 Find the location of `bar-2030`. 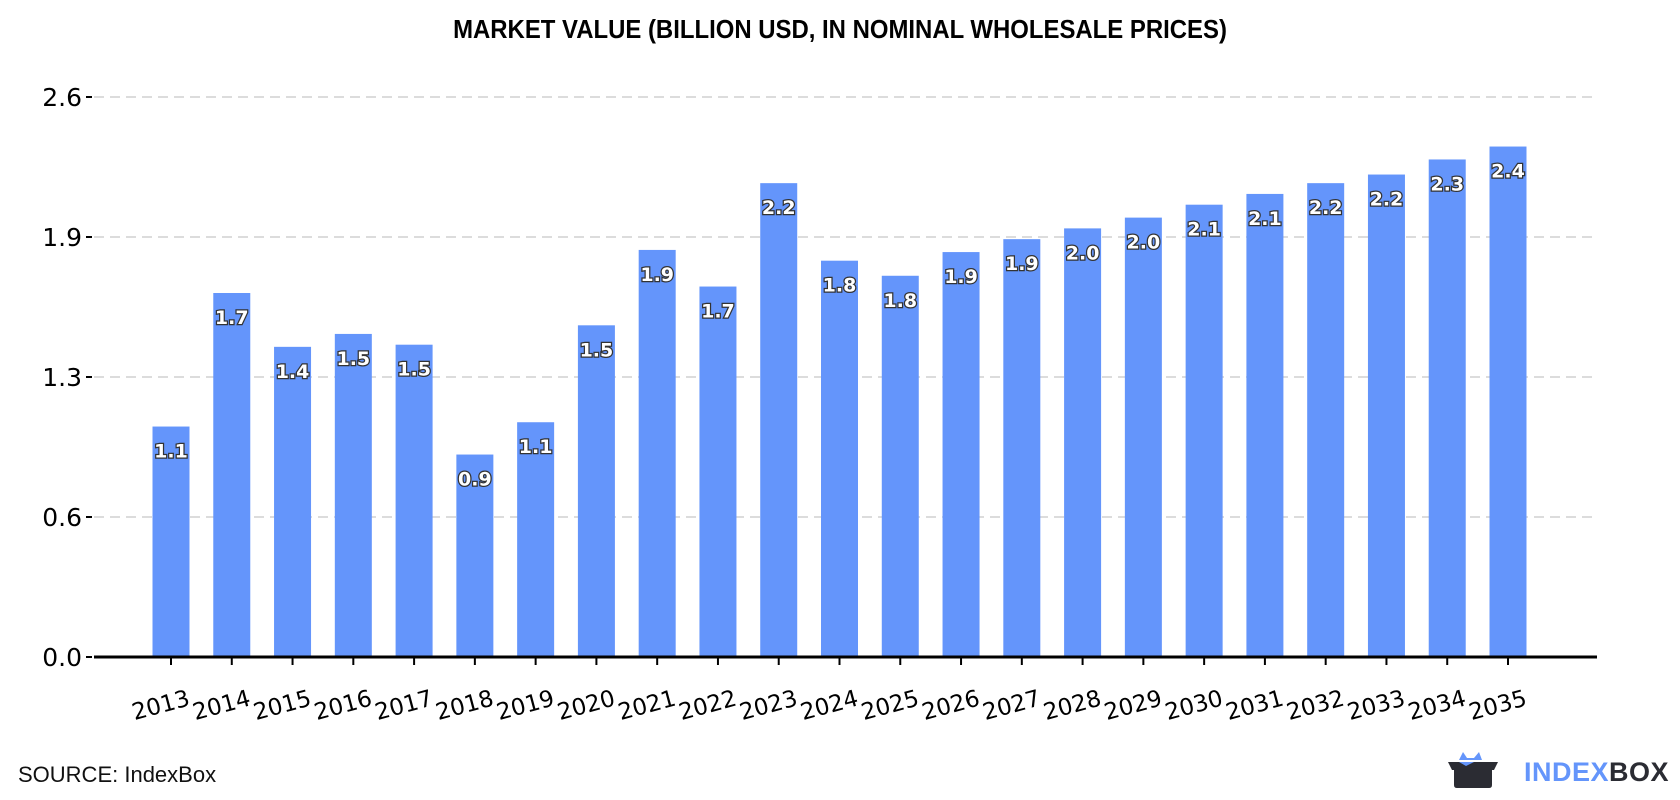

bar-2030 is located at coordinates (1204, 430).